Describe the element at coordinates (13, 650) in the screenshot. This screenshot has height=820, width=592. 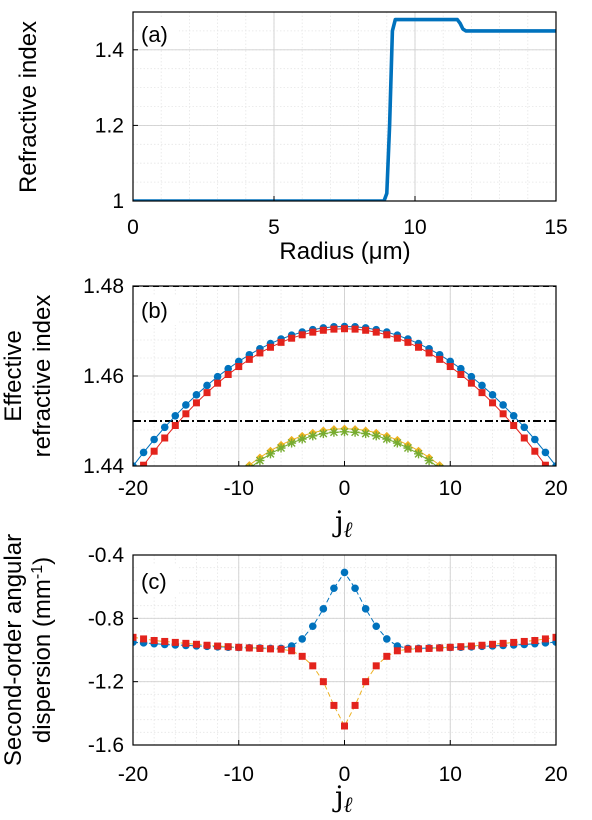
I see `panel-c-ylabel-line1: Second-order angular` at that location.